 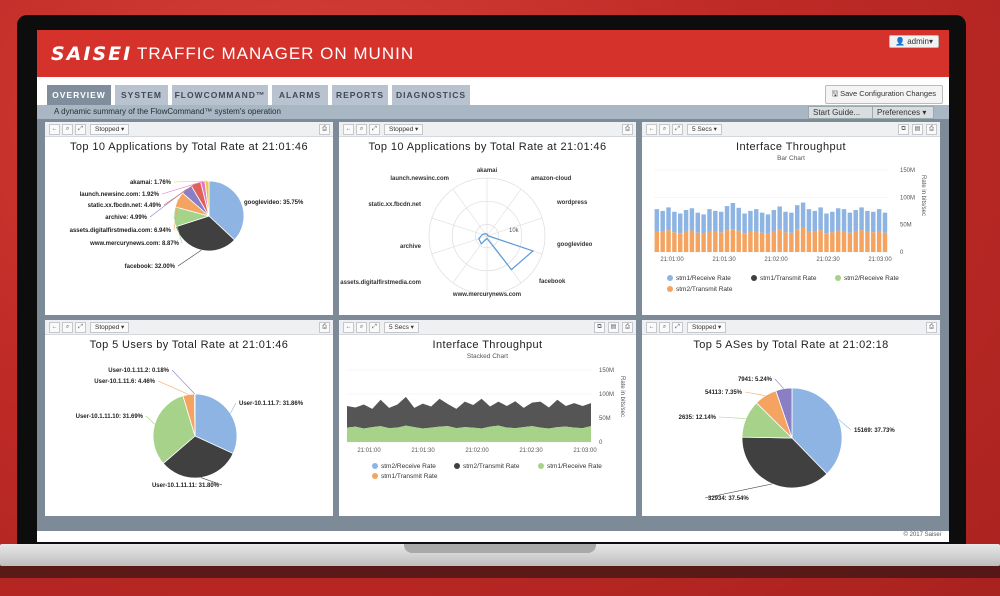 What do you see at coordinates (698, 418) in the screenshot?
I see `slice-label: 2635: 12.14%` at bounding box center [698, 418].